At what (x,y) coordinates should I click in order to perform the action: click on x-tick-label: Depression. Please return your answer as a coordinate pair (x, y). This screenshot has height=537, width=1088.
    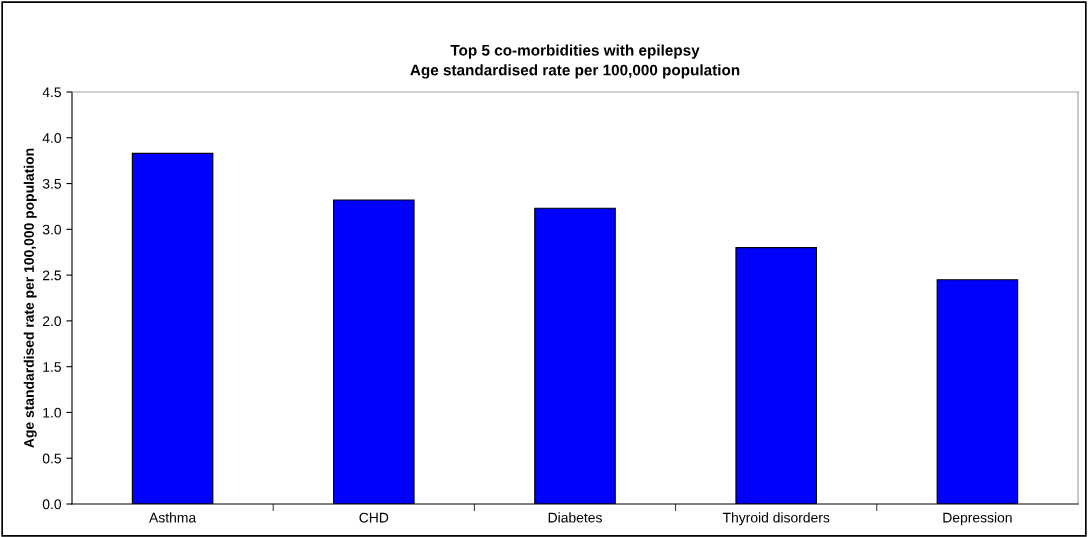
    Looking at the image, I should click on (977, 519).